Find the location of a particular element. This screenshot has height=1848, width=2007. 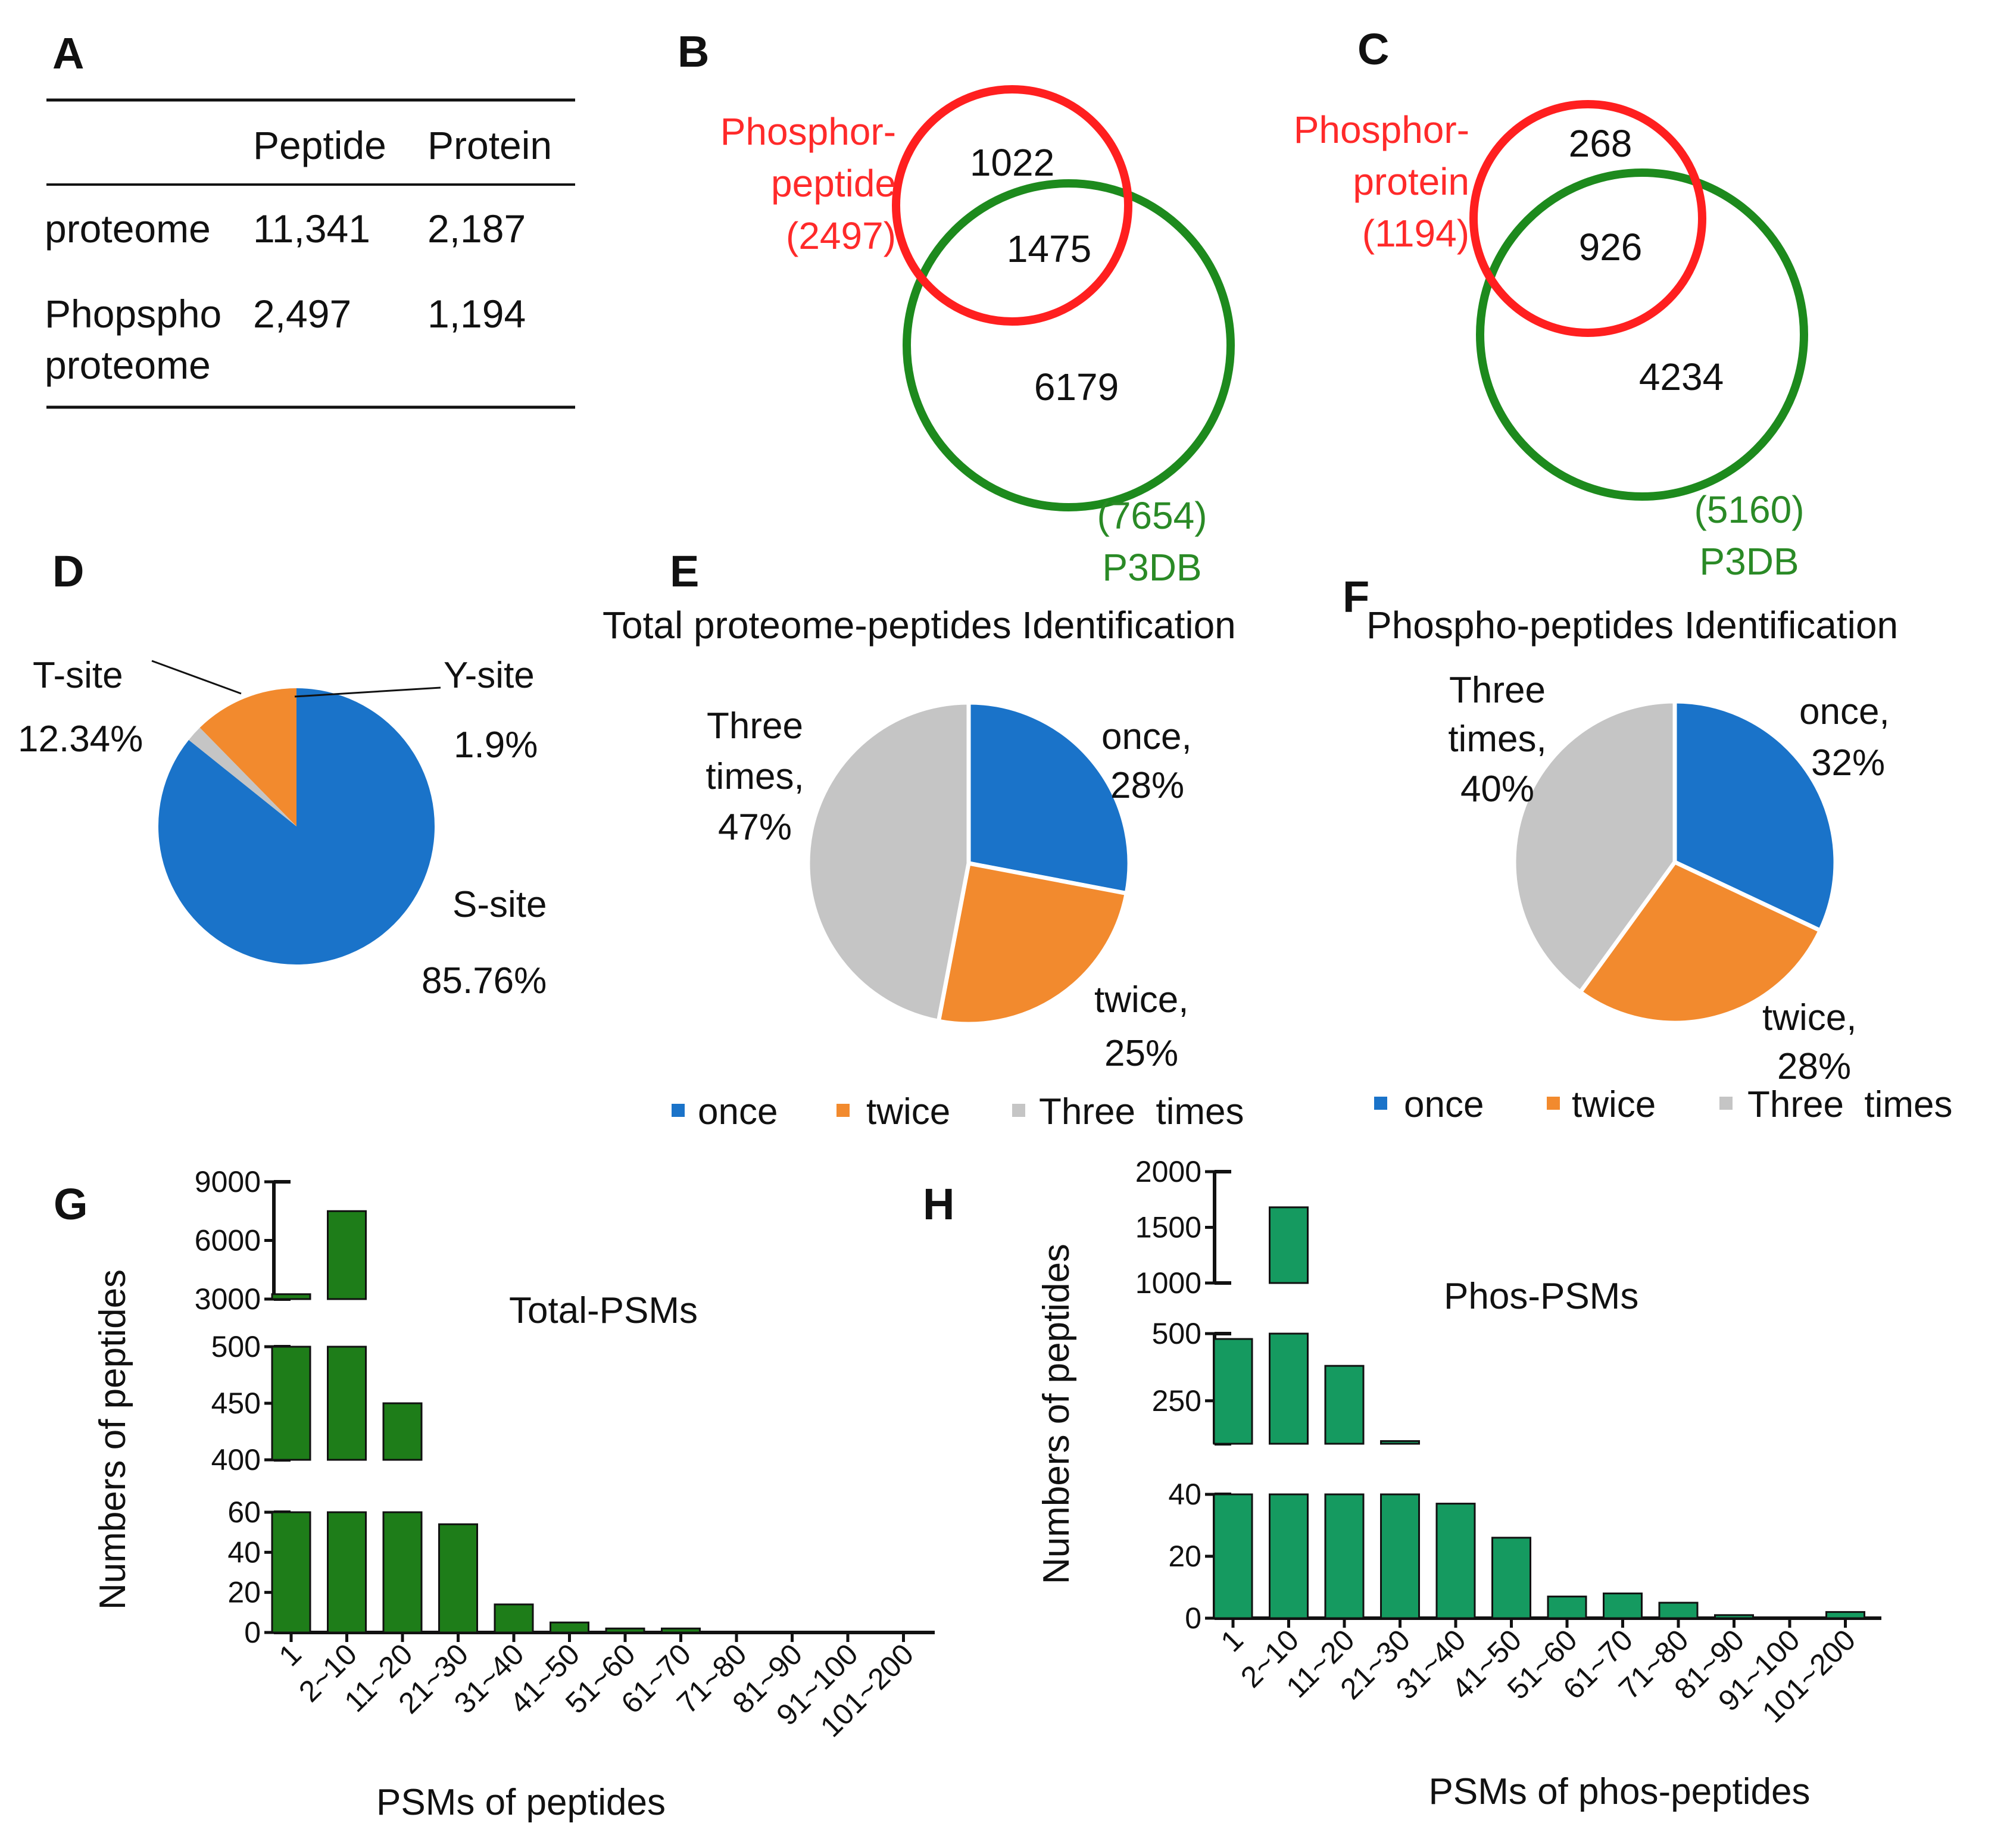

pie-d-slice-t-site is located at coordinates (248, 757).